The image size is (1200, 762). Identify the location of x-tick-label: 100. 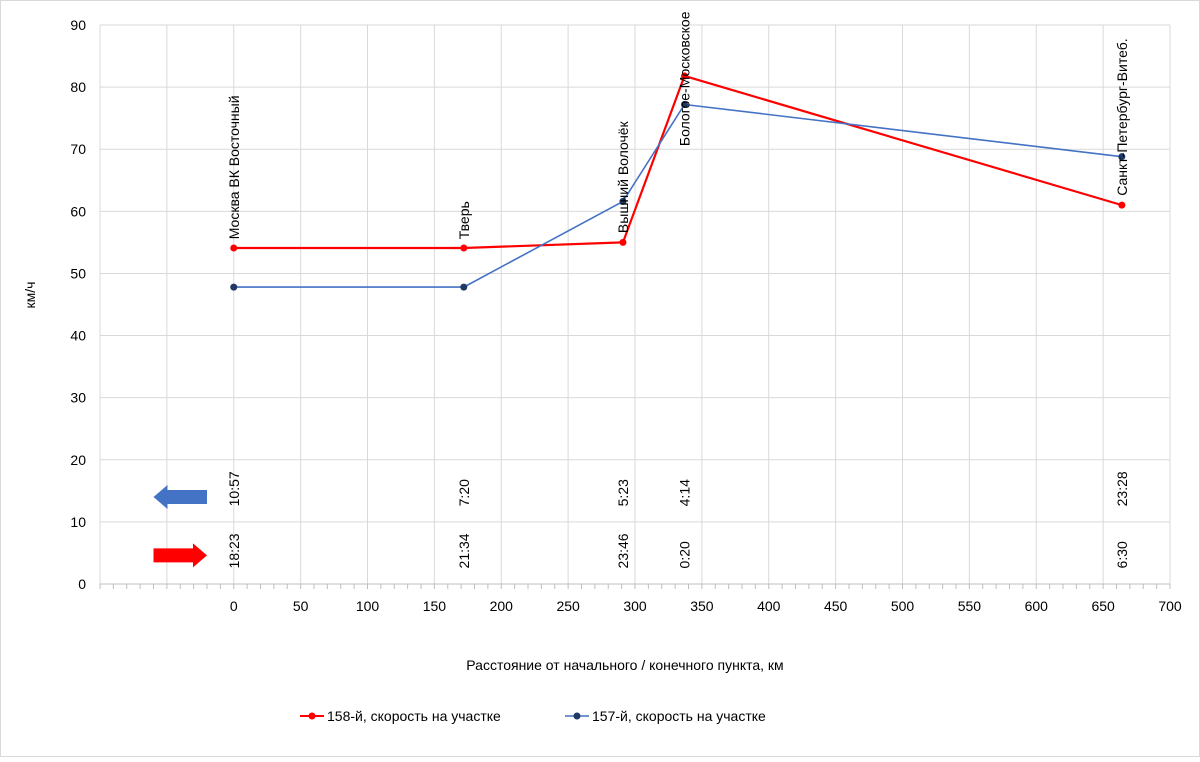
(368, 606).